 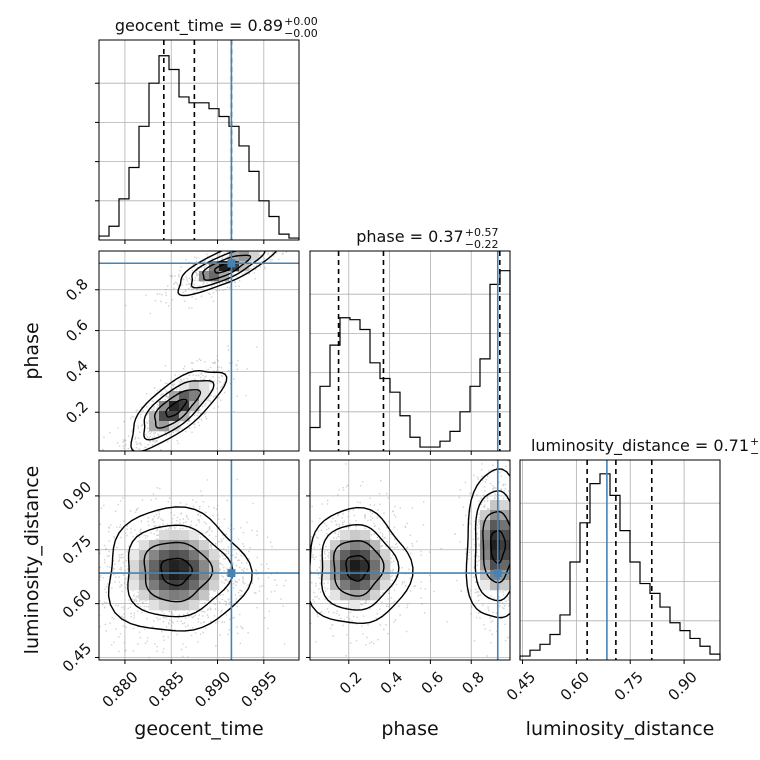 What do you see at coordinates (120, 689) in the screenshot?
I see `x-tick-label: 0.880` at bounding box center [120, 689].